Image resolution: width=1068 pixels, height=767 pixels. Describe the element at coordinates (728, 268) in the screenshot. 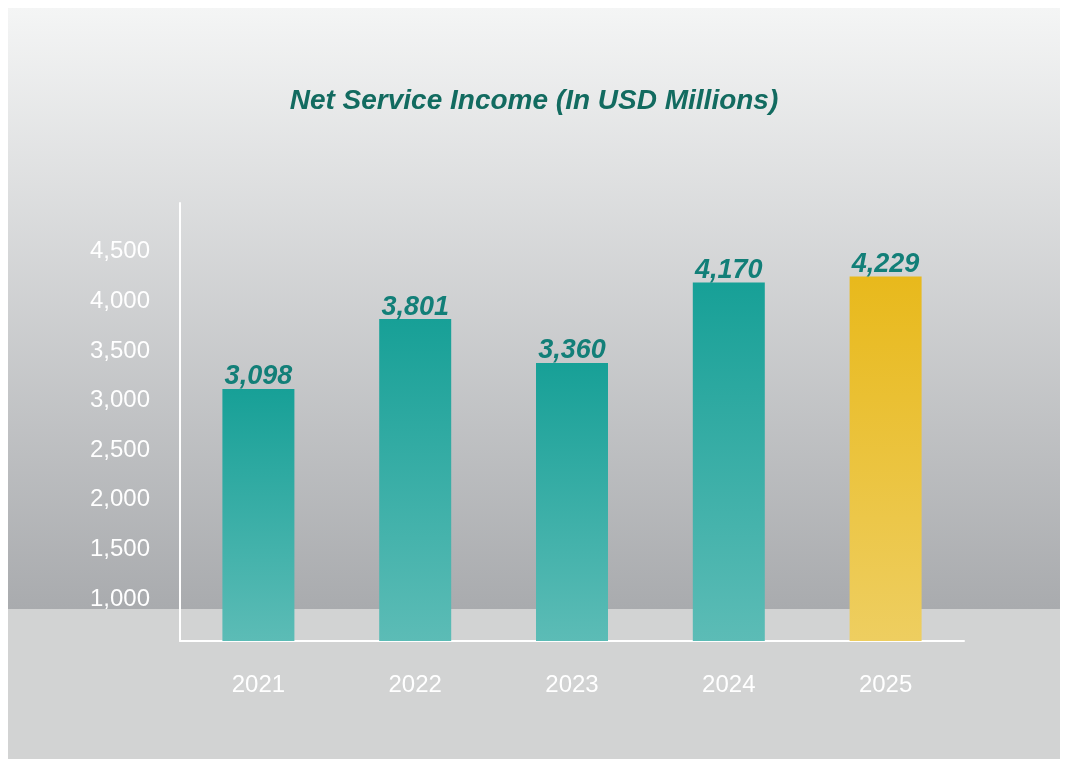

I see `data-label: 4,170` at that location.